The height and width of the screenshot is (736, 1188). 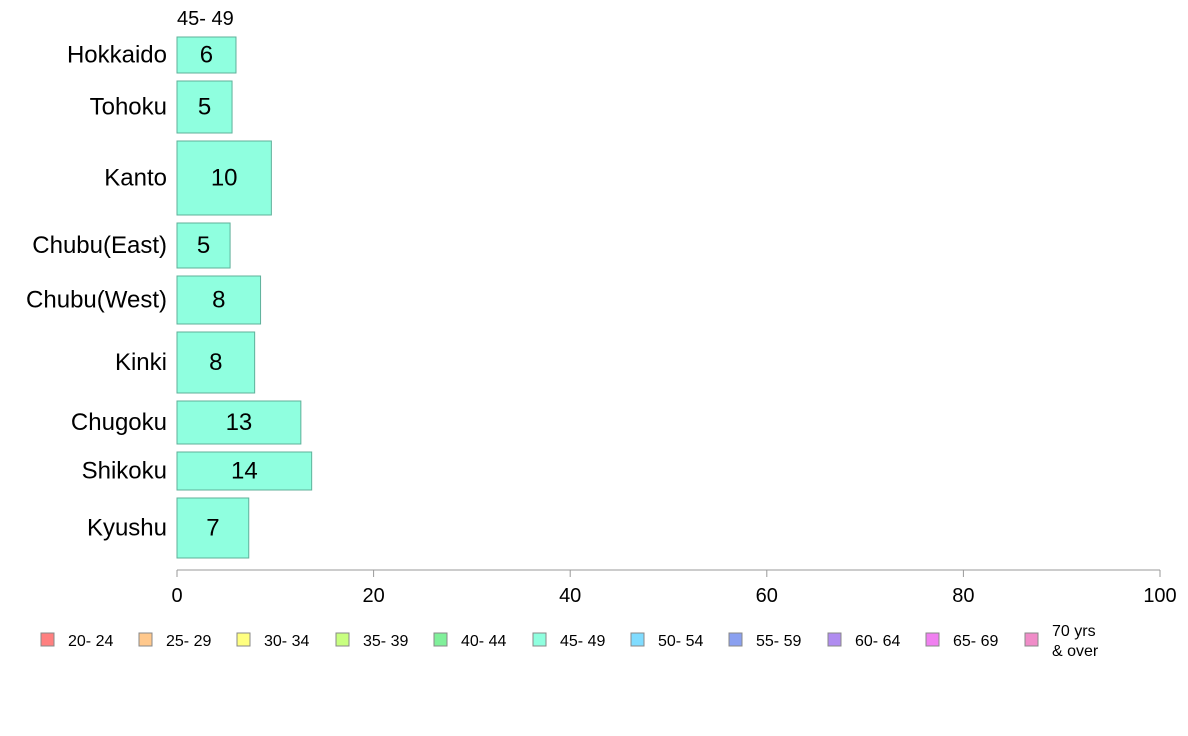 What do you see at coordinates (90, 641) in the screenshot?
I see `legend-label: 20- 24` at bounding box center [90, 641].